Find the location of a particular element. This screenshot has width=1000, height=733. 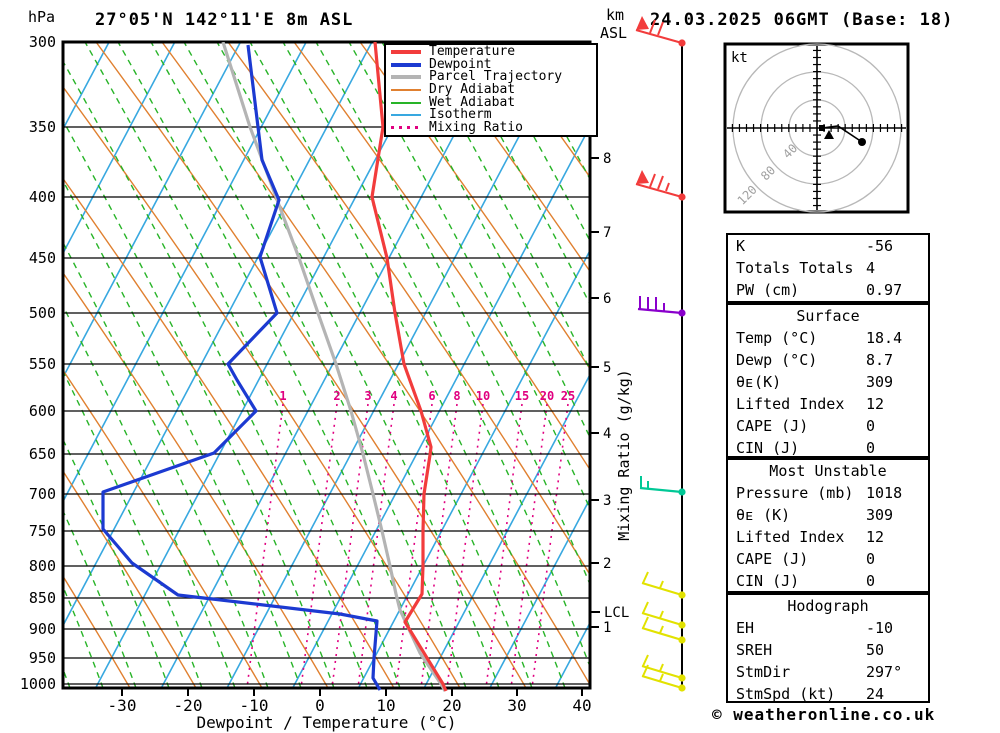

table-row: Pressure (mb) 1018 is located at coordinates (828, 493).